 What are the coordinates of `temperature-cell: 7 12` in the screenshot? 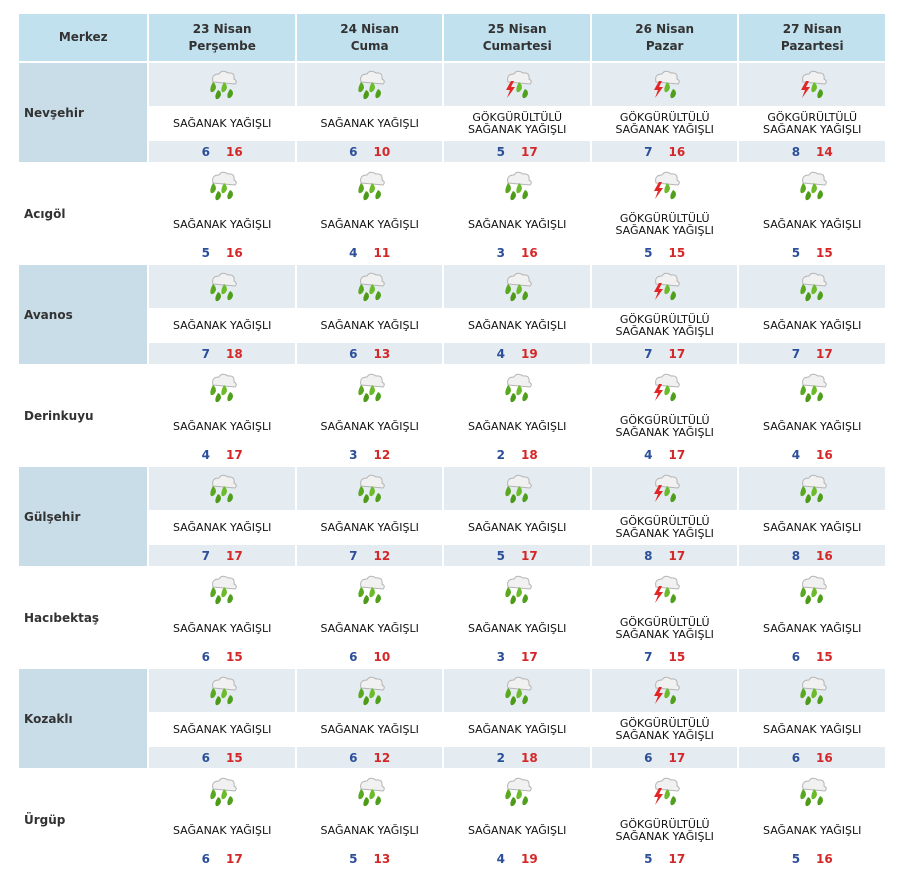 It's located at (369, 555).